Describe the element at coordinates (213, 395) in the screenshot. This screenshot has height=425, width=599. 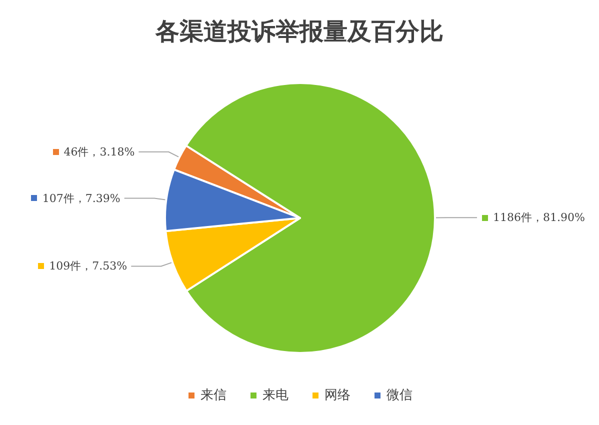
I see `legend-label: 来信` at that location.